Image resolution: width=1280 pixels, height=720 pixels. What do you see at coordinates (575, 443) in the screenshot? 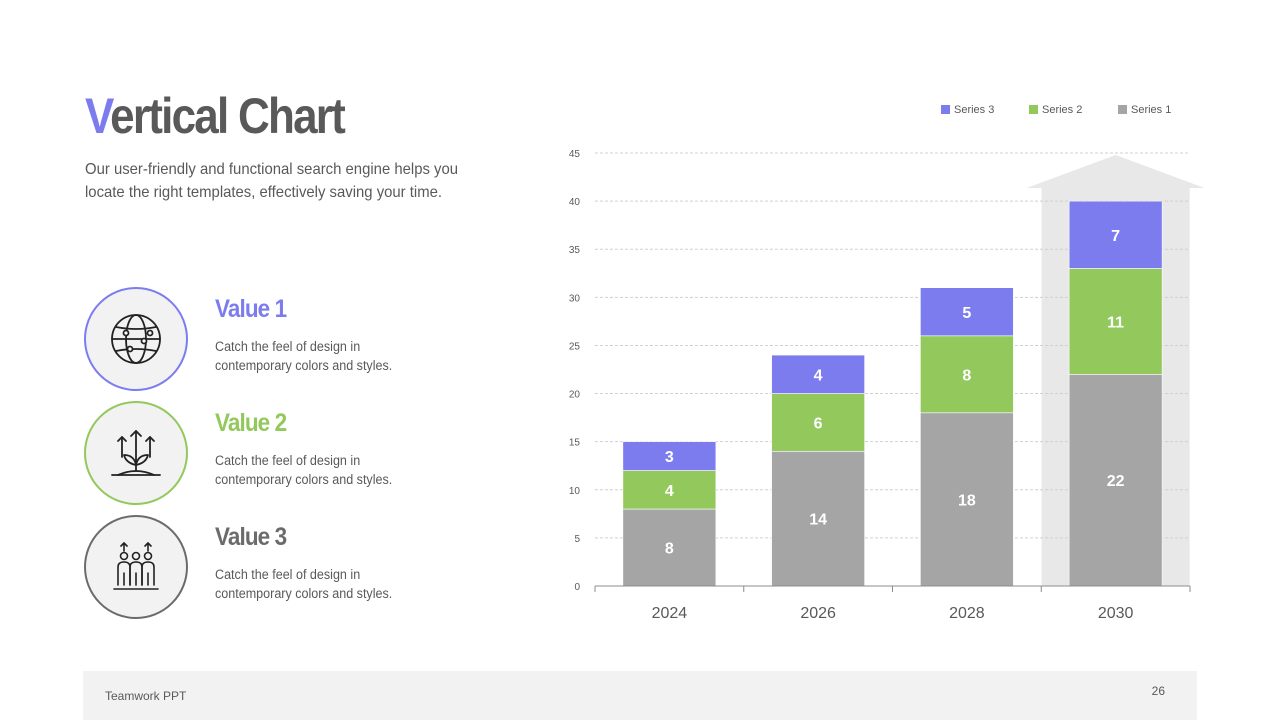
I see `y-tick-label: 15` at bounding box center [575, 443].